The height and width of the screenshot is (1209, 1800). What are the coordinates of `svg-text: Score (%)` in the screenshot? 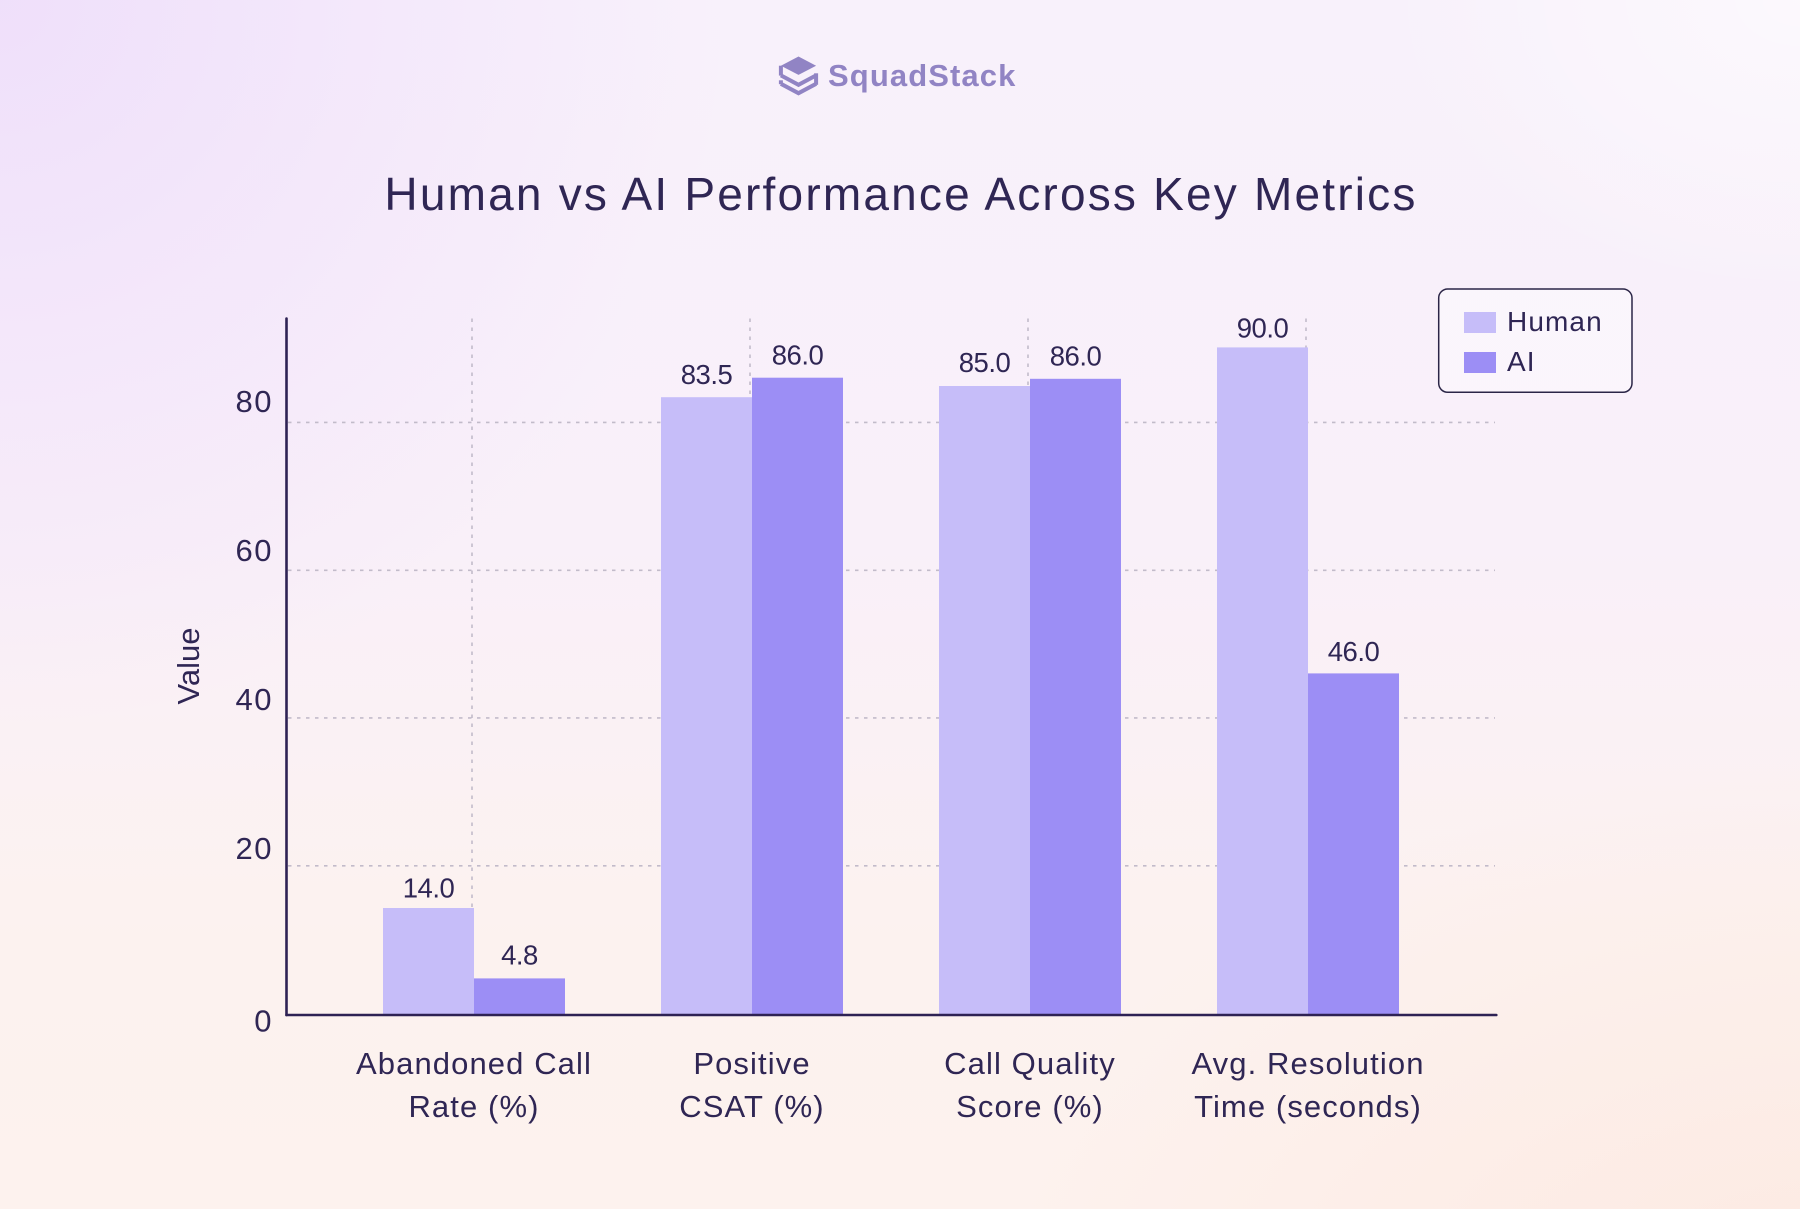 It's located at (1030, 1106).